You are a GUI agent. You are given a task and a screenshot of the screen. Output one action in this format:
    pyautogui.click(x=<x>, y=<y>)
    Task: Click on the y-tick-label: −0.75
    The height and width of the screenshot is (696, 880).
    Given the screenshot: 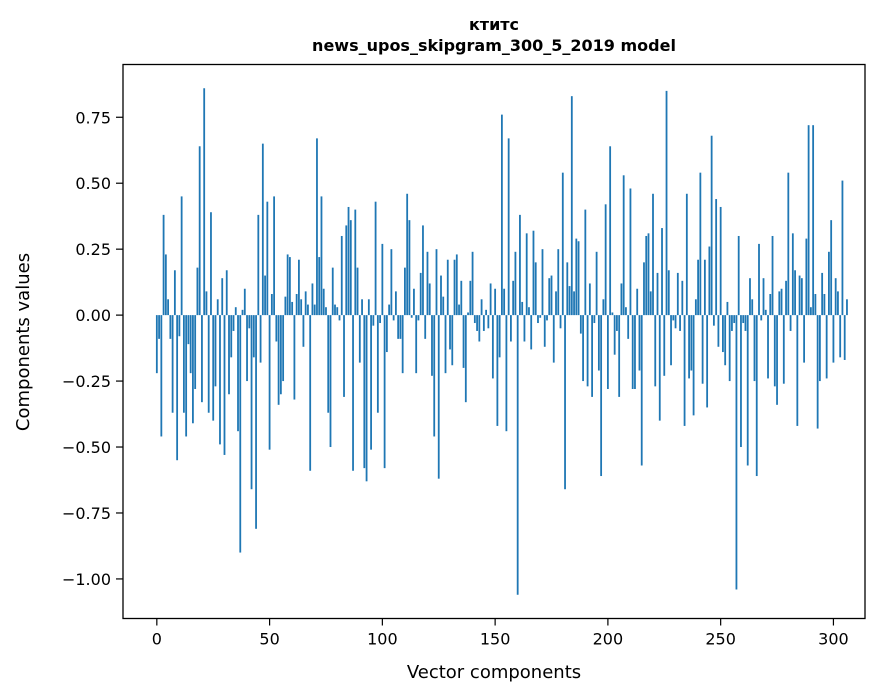 What is the action you would take?
    pyautogui.click(x=86, y=513)
    